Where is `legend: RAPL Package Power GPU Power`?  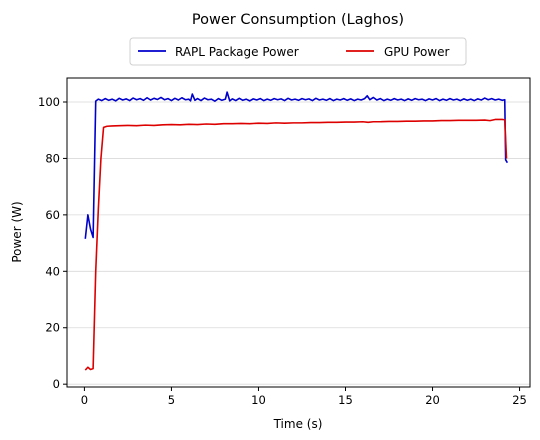
legend: RAPL Package Power GPU Power is located at coordinates (298, 51).